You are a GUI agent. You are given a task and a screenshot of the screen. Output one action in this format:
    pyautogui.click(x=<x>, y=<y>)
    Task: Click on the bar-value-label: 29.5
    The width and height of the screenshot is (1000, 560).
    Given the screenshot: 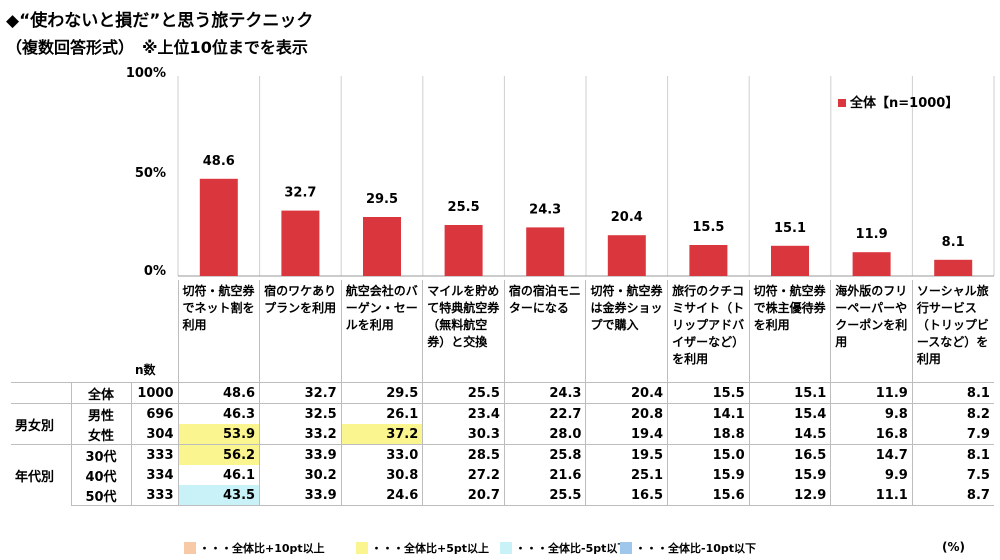 What is the action you would take?
    pyautogui.click(x=382, y=199)
    